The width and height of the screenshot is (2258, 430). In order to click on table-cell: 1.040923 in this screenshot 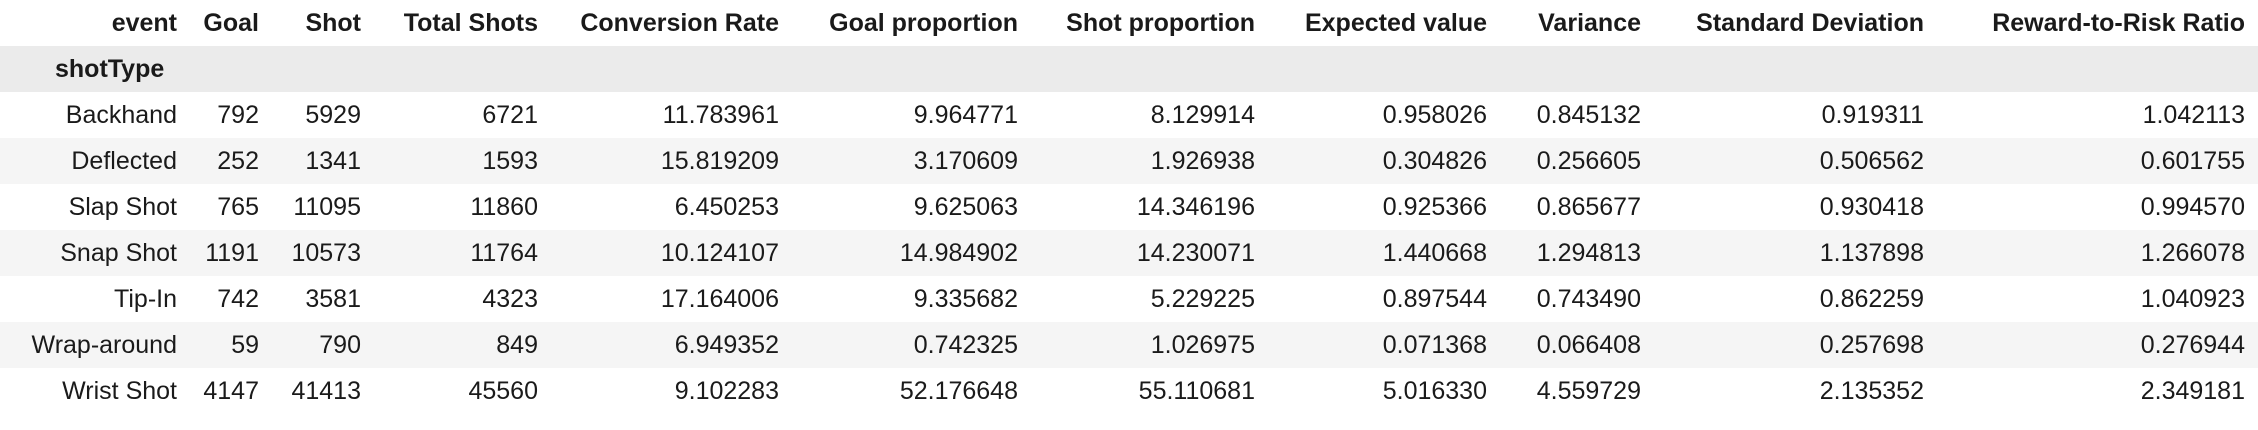, I will do `click(2098, 299)`.